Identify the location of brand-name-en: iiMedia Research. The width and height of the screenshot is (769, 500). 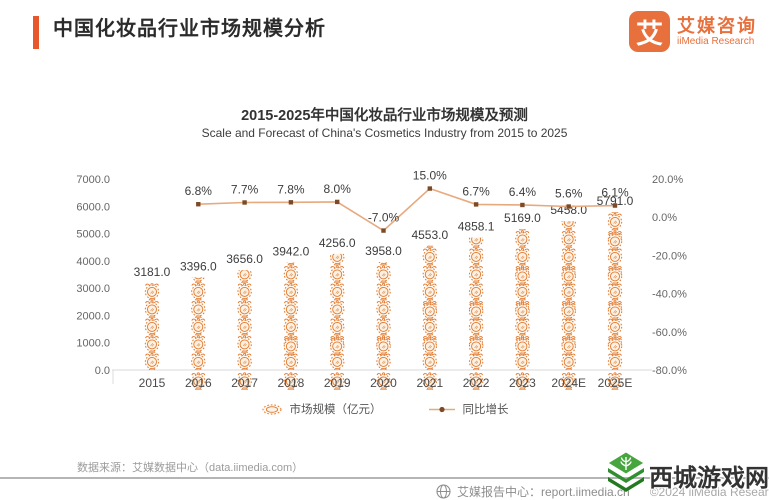
(716, 41).